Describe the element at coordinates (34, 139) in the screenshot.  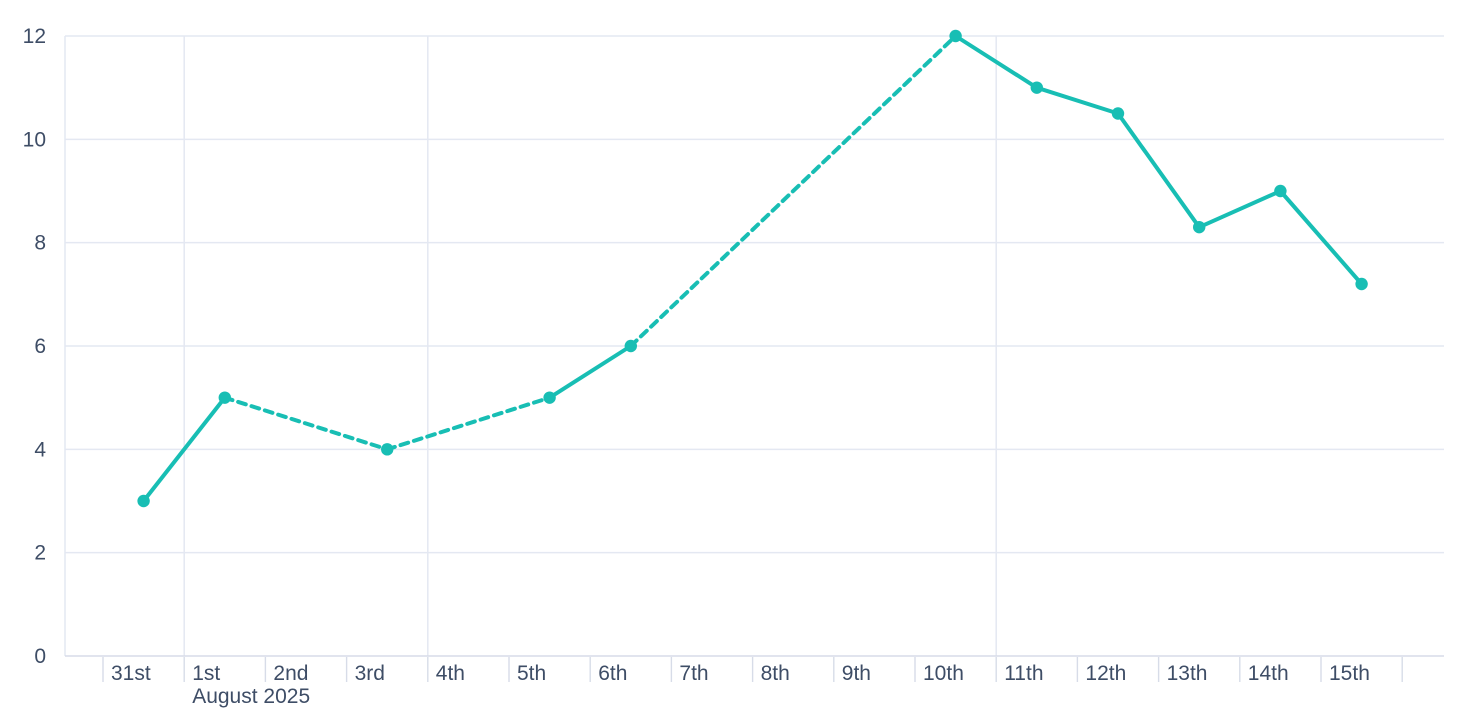
I see `y-tick-label: 10` at that location.